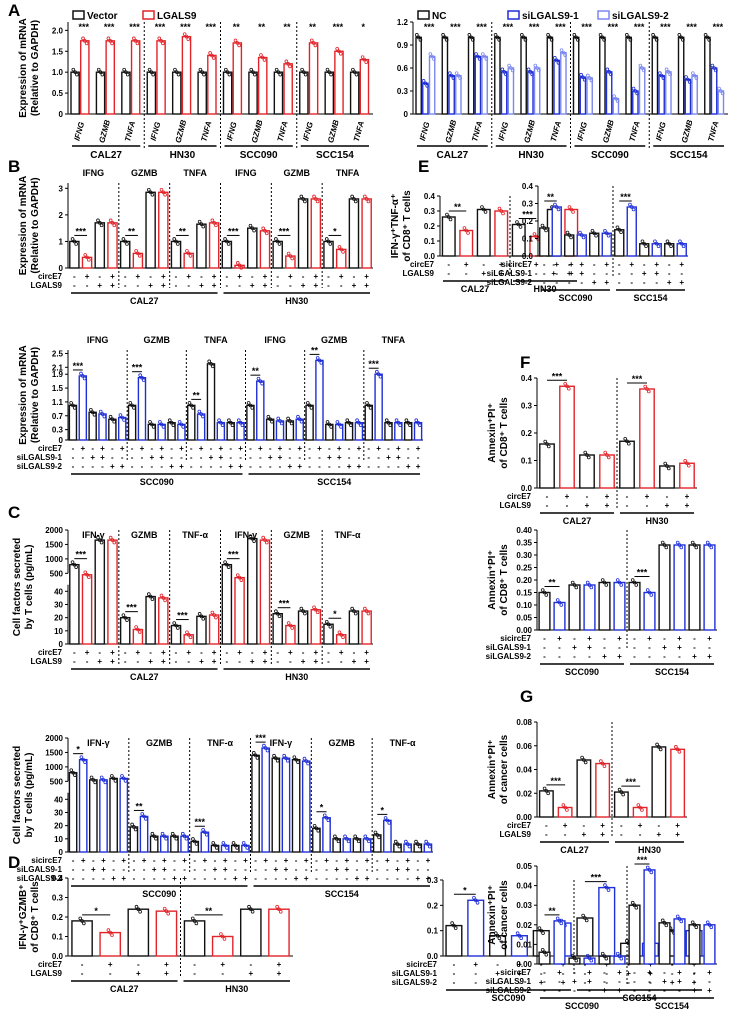 The height and width of the screenshot is (1013, 739). I want to click on B1-subplot-title: TNFA, so click(348, 173).